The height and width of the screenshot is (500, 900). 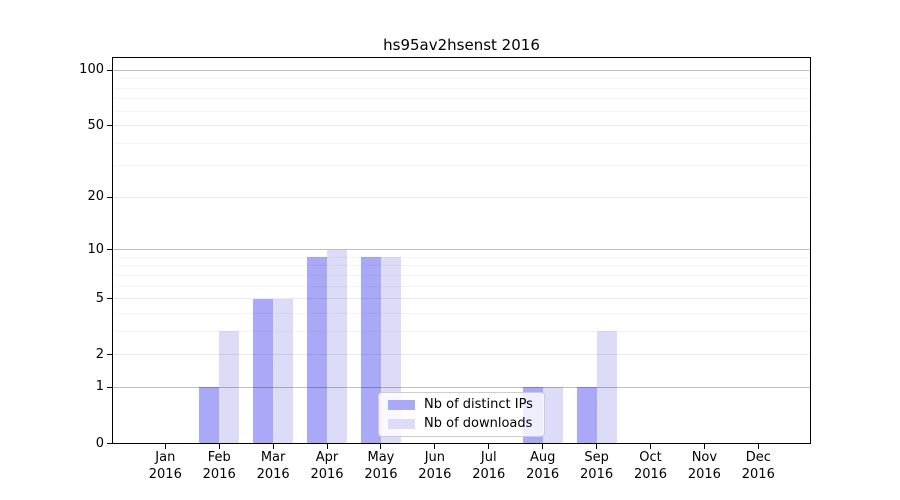 What do you see at coordinates (219, 466) in the screenshot?
I see `x-tick-label-feb: Feb 2016` at bounding box center [219, 466].